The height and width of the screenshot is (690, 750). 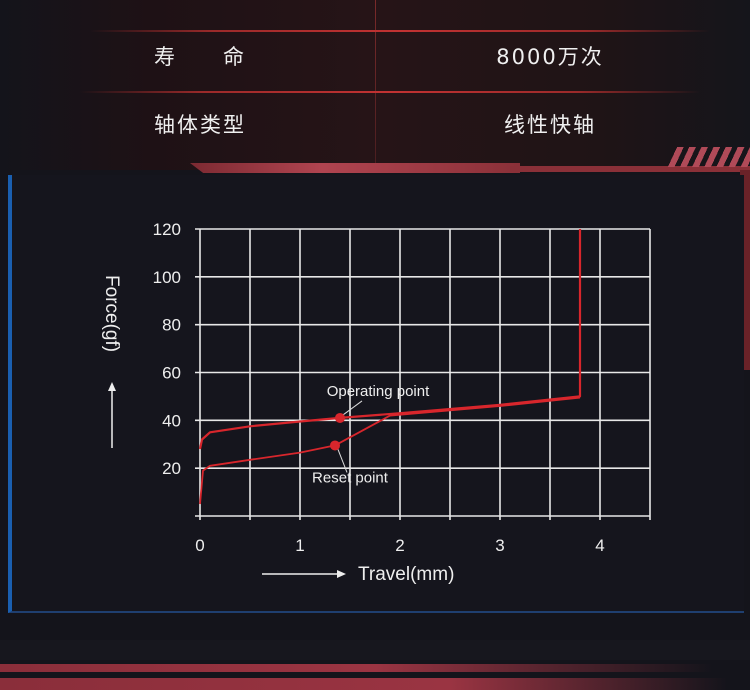 What do you see at coordinates (171, 373) in the screenshot?
I see `y-tick-label: 60` at bounding box center [171, 373].